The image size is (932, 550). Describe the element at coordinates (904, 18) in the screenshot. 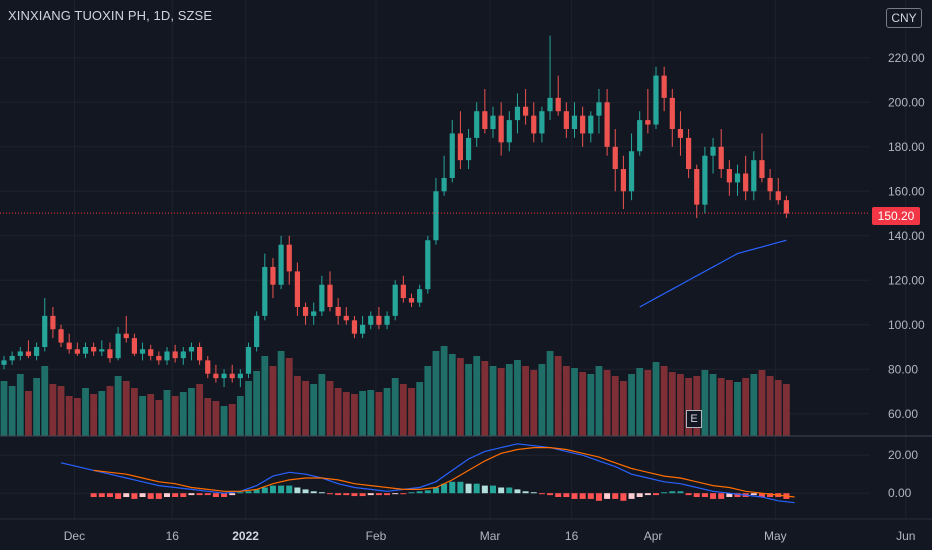

I see `currency-button: CNY` at that location.